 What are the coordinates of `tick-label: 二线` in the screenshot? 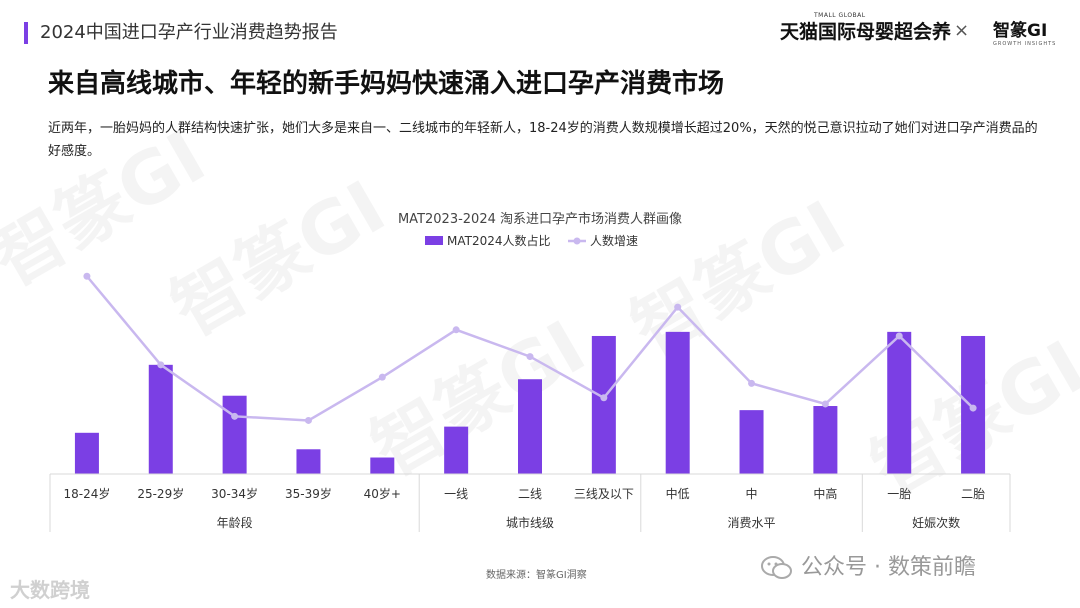 It's located at (530, 494).